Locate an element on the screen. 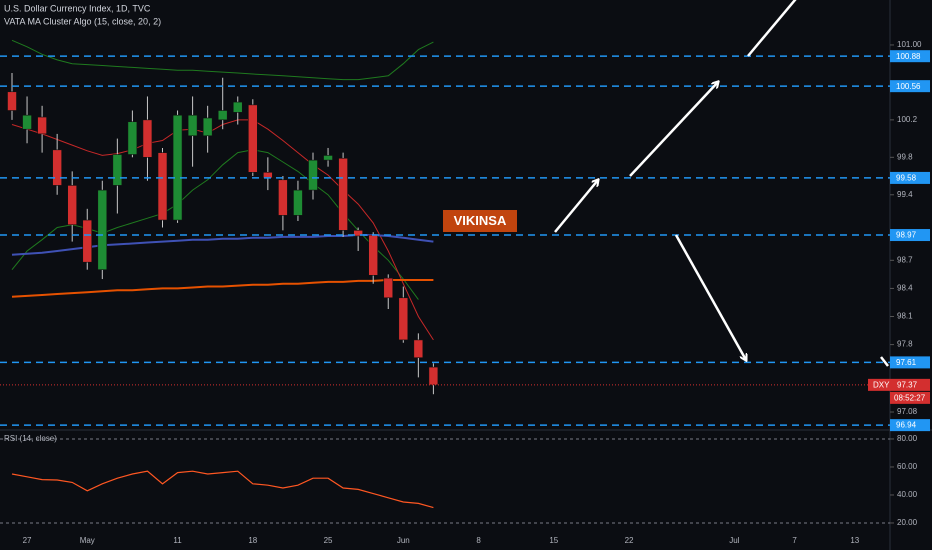 This screenshot has width=932, height=550. level-label: 99.58 is located at coordinates (906, 178).